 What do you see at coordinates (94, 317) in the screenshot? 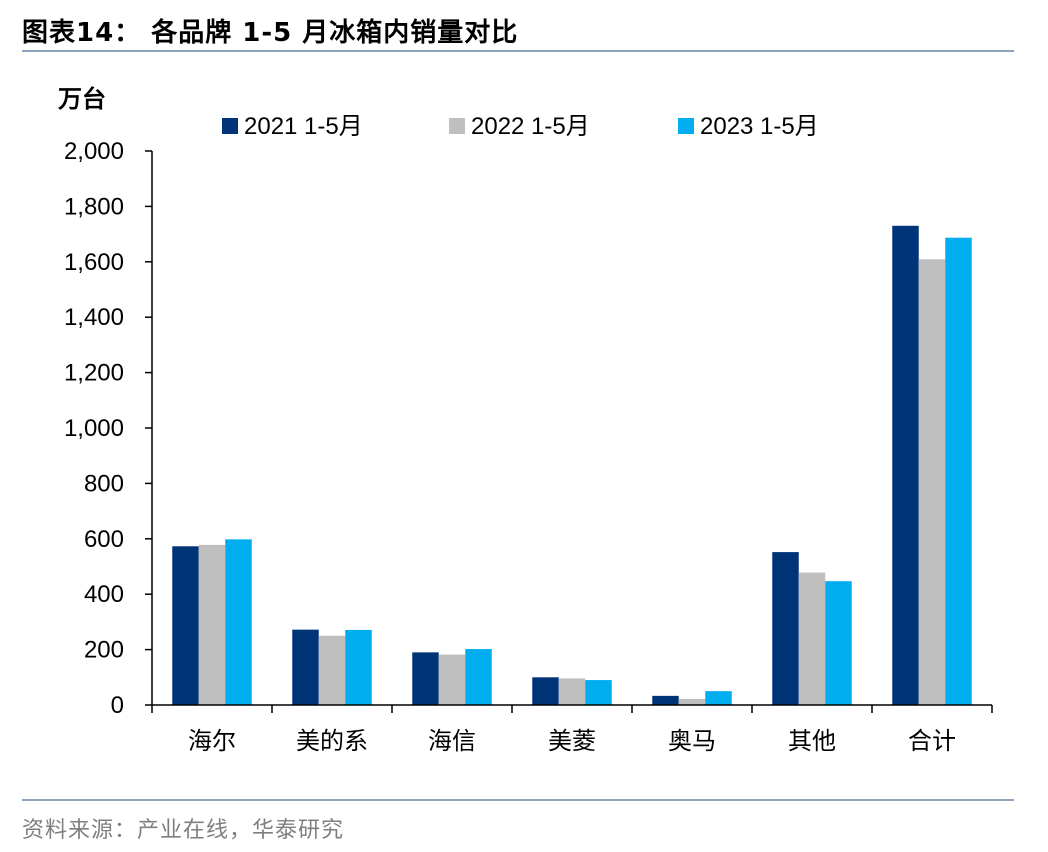
I see `y-tick-label: 1,400` at bounding box center [94, 317].